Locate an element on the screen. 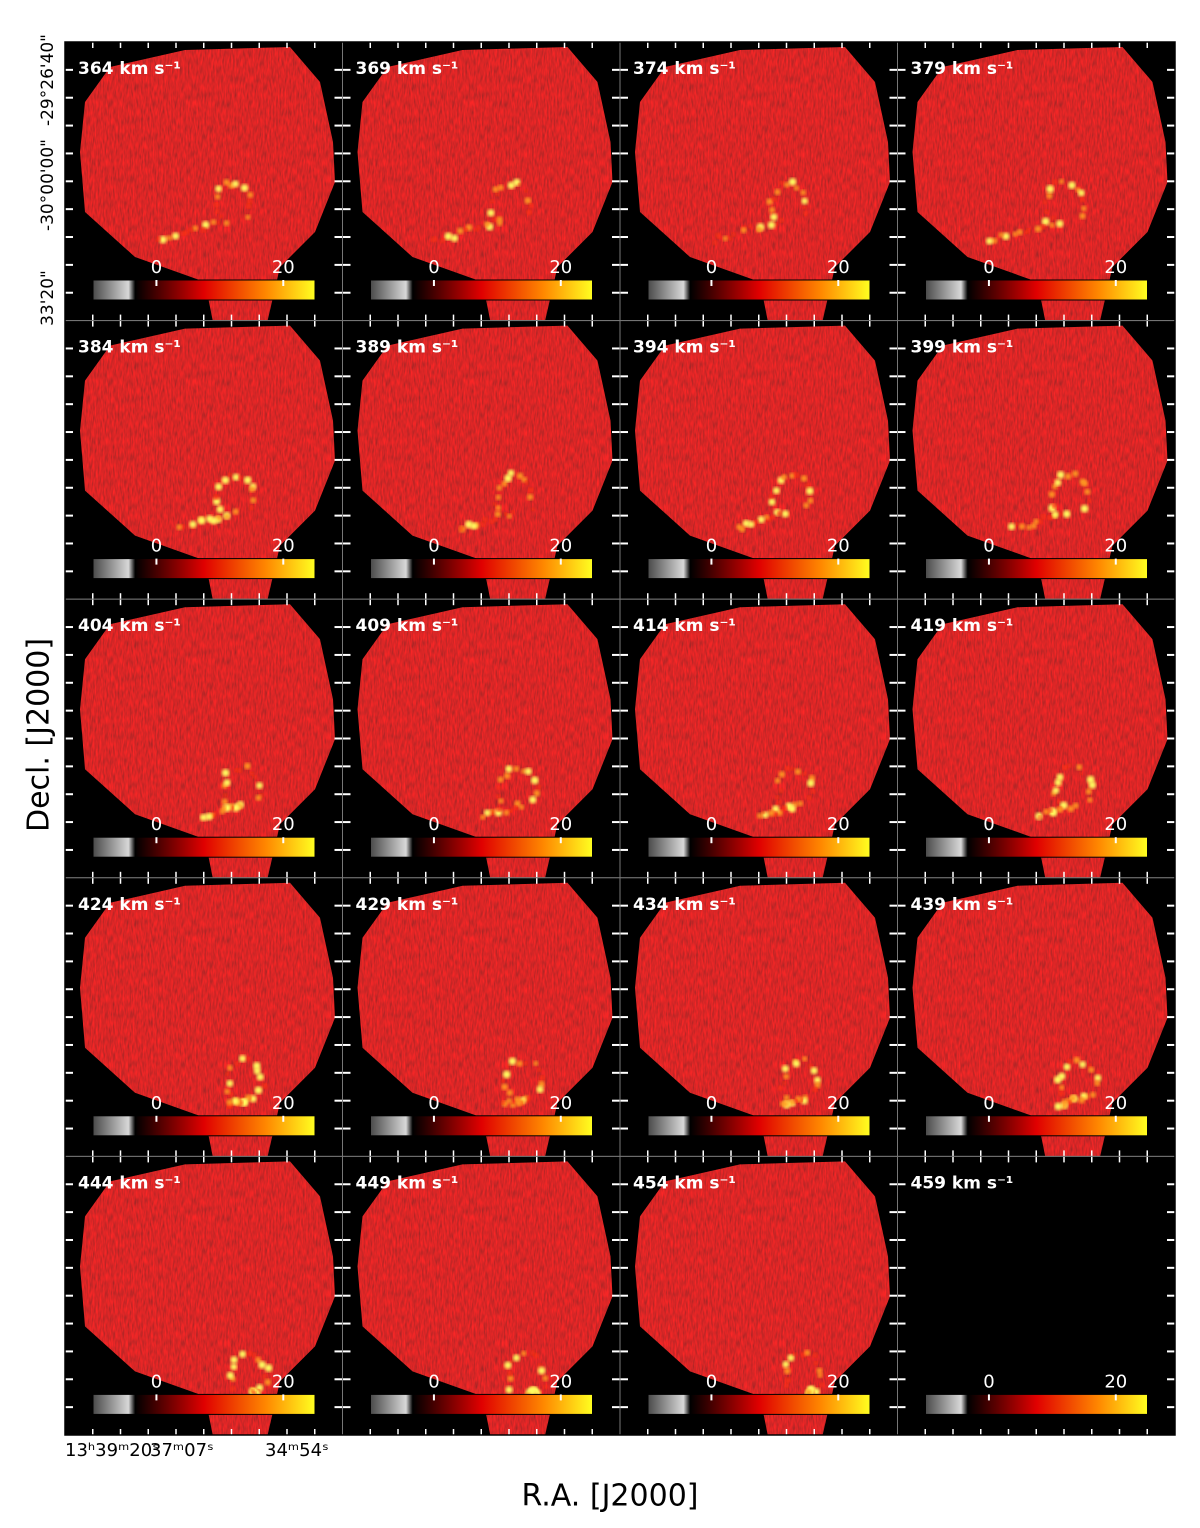  channel-label: 374 km s⁻¹ is located at coordinates (684, 69).